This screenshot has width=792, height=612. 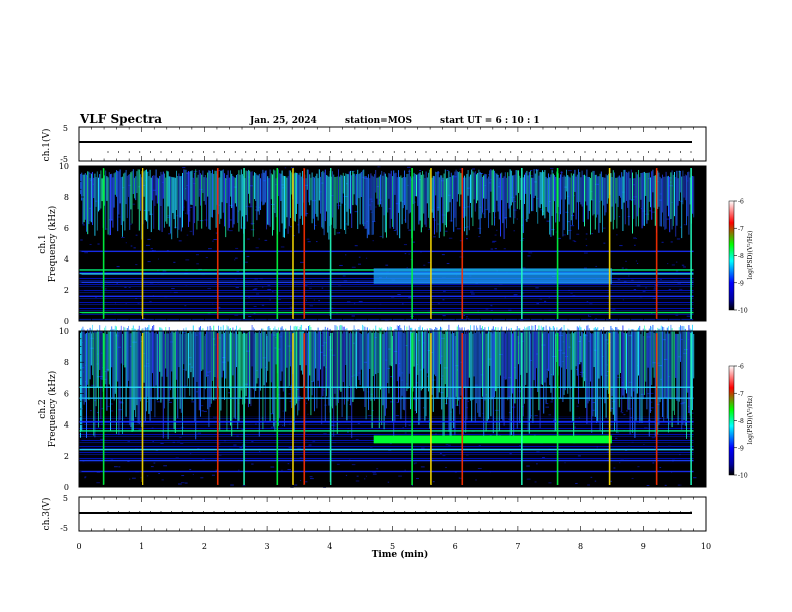 What do you see at coordinates (386, 460) in the screenshot?
I see `transmitter-line` at bounding box center [386, 460].